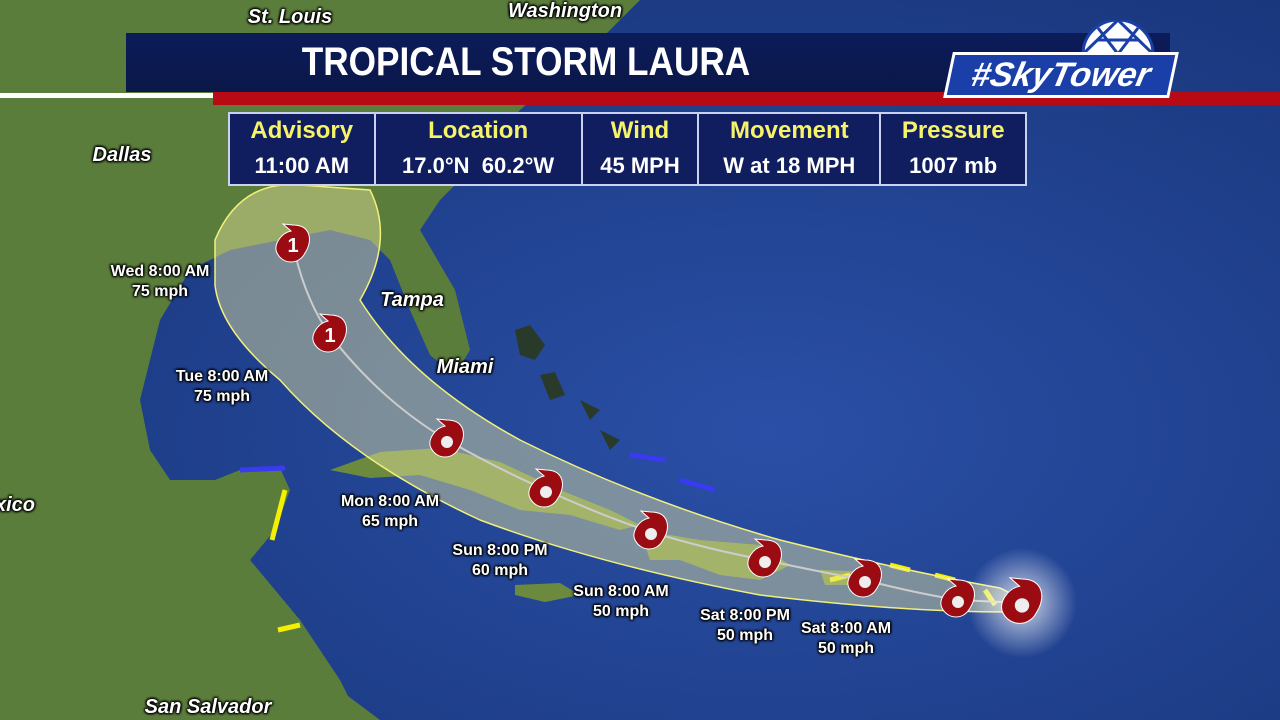 The width and height of the screenshot is (1280, 720). Describe the element at coordinates (412, 300) in the screenshot. I see `city-label: Tampa` at that location.